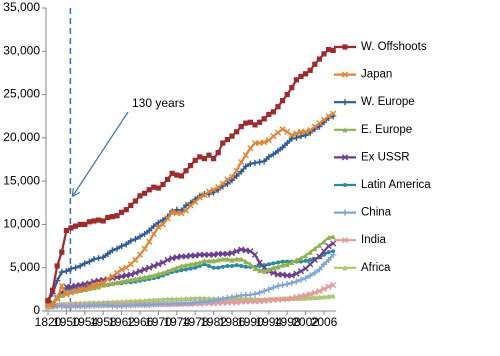 The image size is (500, 356). Describe the element at coordinates (140, 322) in the screenshot. I see `x-tick-label: 1966` at that location.